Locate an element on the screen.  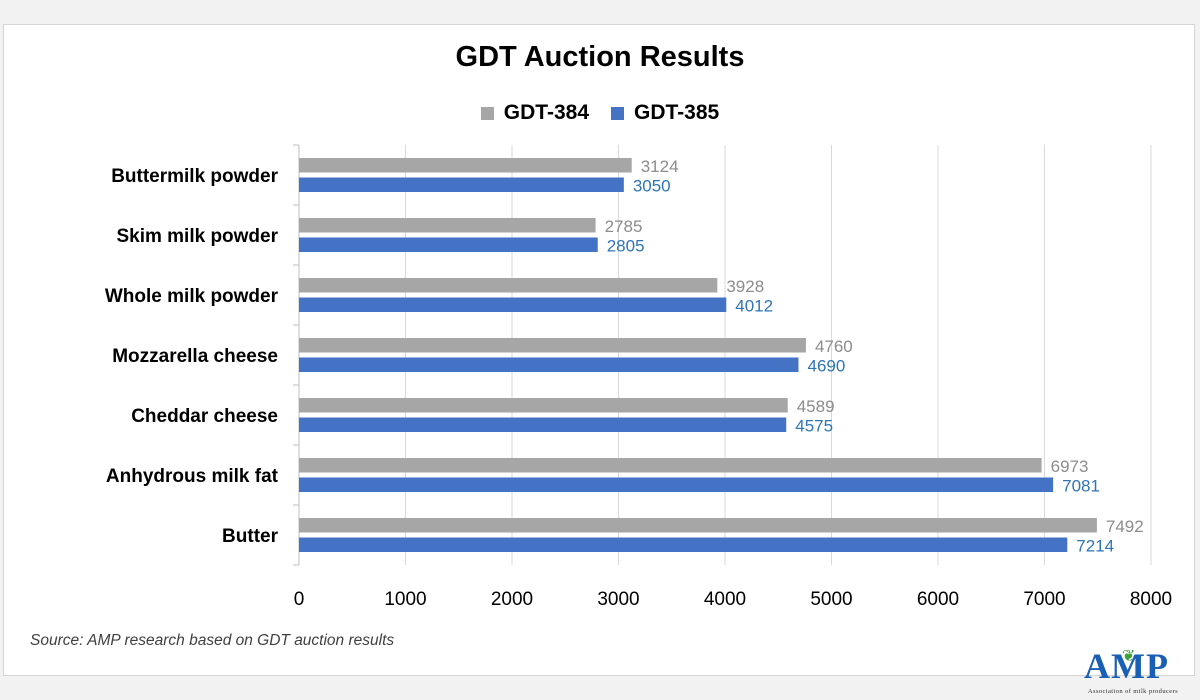
logo-text: AMP is located at coordinates (1126, 666).